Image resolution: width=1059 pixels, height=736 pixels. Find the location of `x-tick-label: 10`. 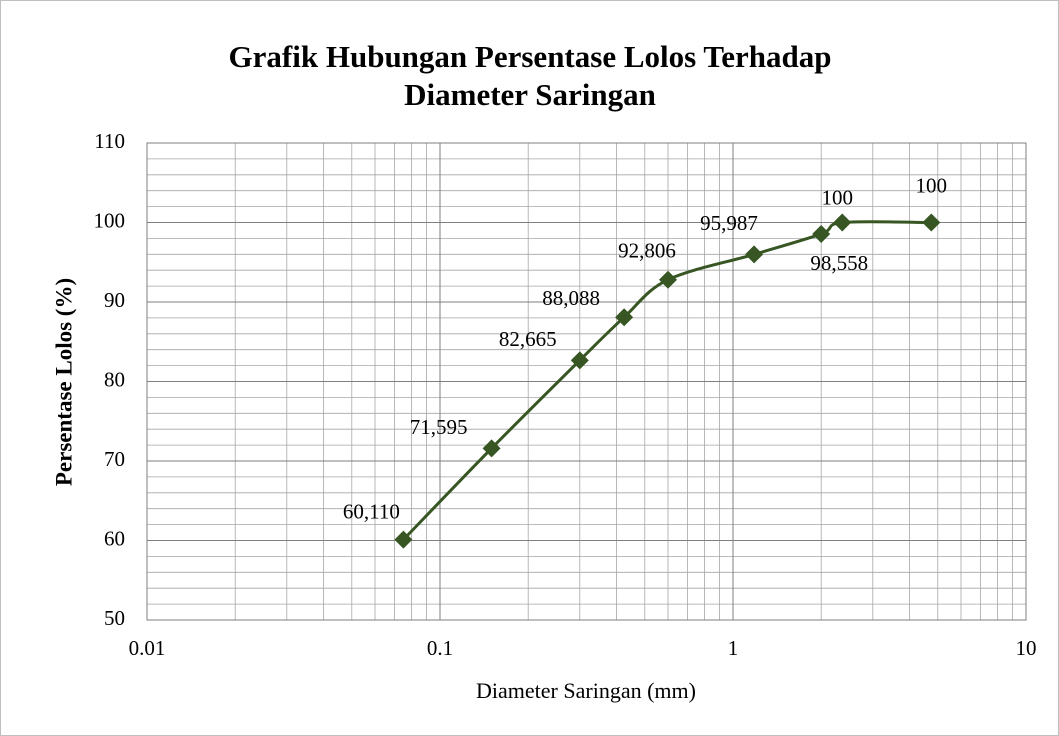

x-tick-label: 10 is located at coordinates (1026, 648).